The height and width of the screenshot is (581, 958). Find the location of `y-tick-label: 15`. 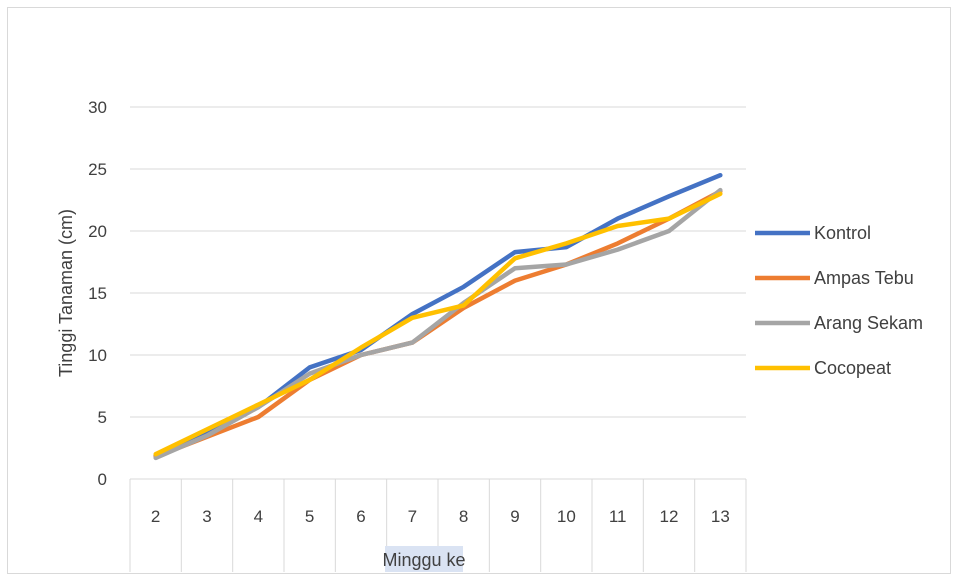

y-tick-label: 15 is located at coordinates (97, 293).